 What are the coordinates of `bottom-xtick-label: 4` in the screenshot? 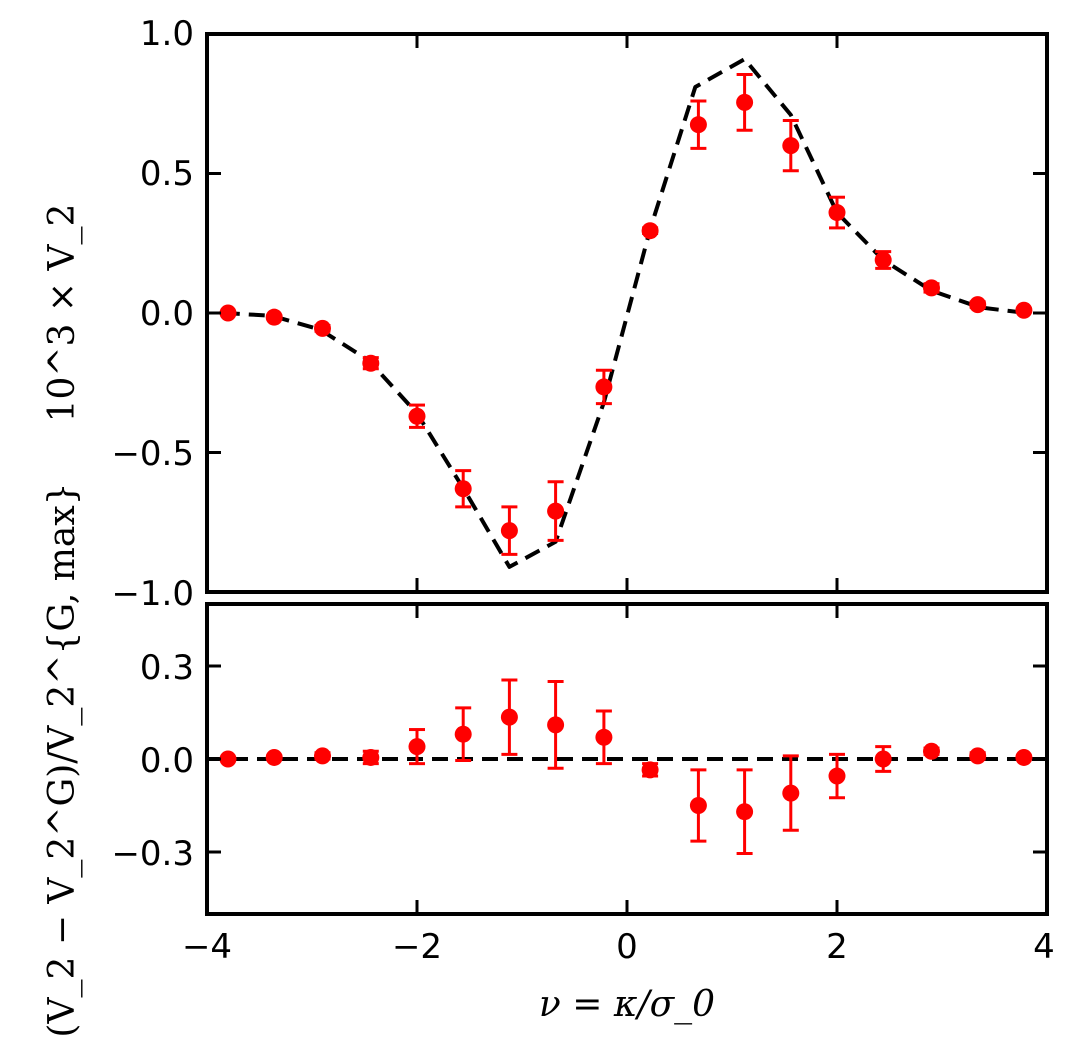 It's located at (1044, 947).